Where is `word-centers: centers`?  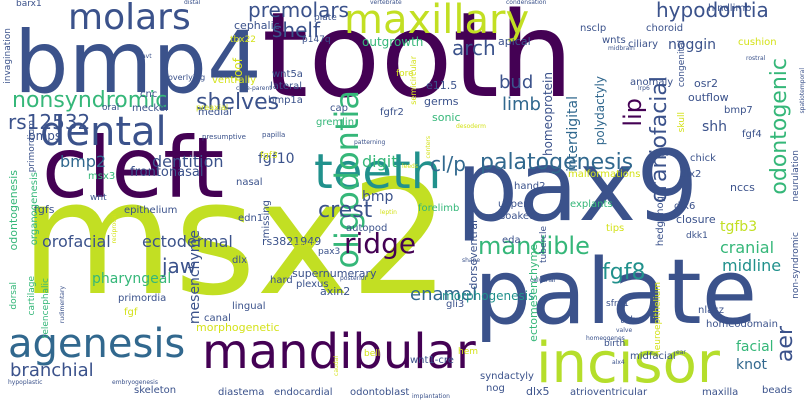
word-centers: centers is located at coordinates (428, 147).